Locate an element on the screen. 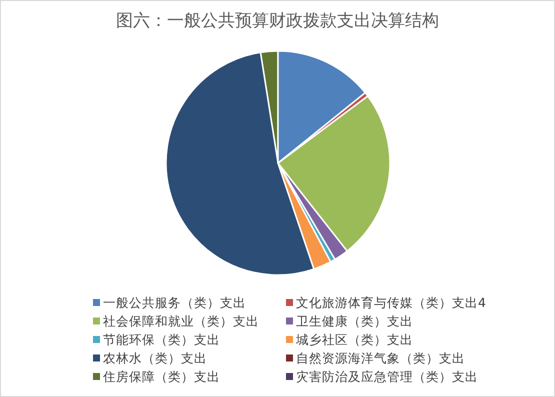  legend-label: 城乡社区（类）支出 is located at coordinates (354, 339).